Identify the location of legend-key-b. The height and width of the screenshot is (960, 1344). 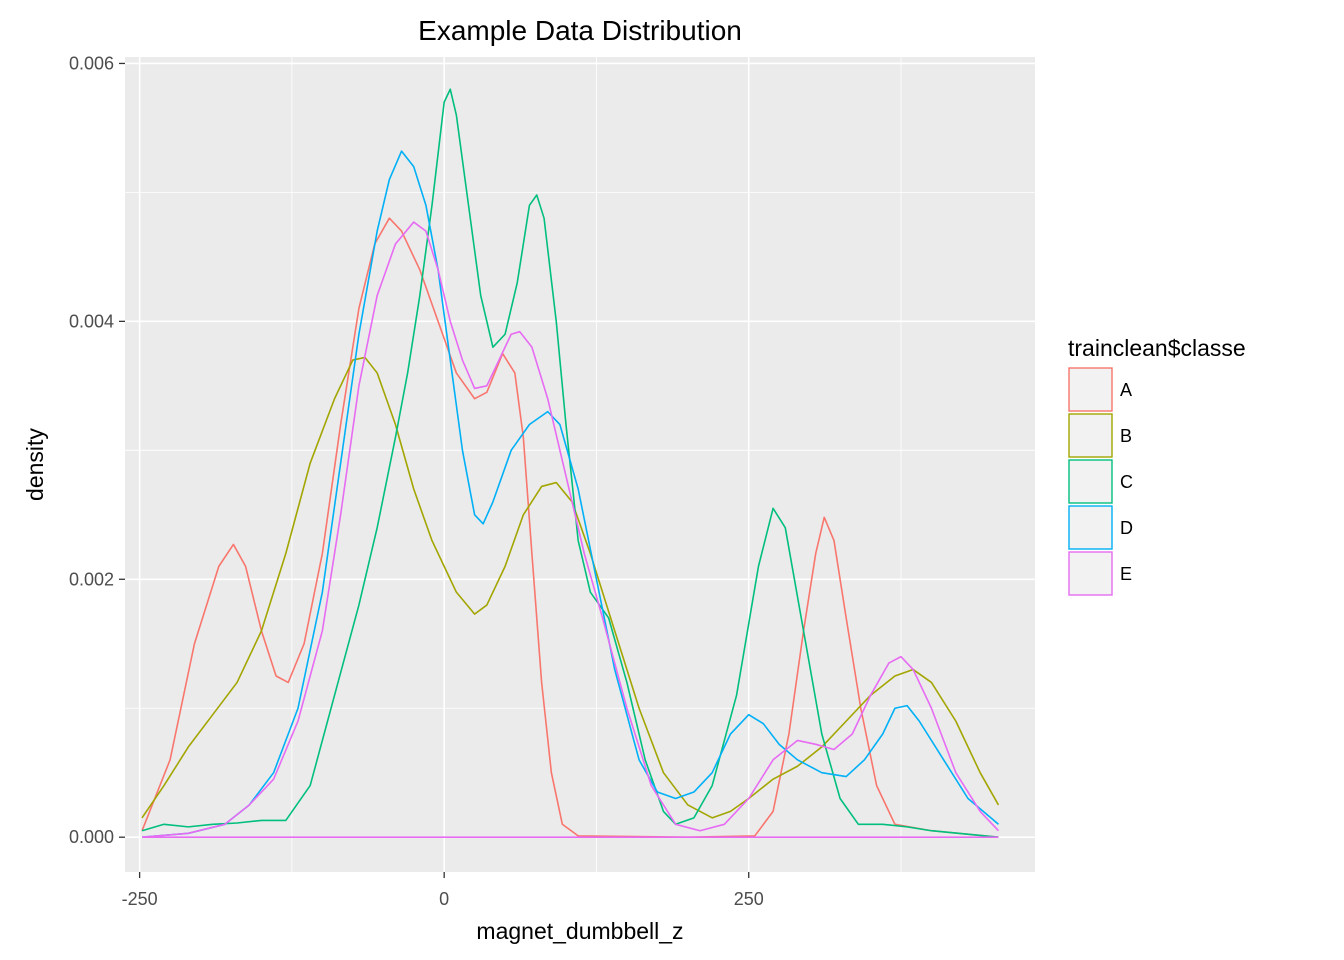
(1090, 435).